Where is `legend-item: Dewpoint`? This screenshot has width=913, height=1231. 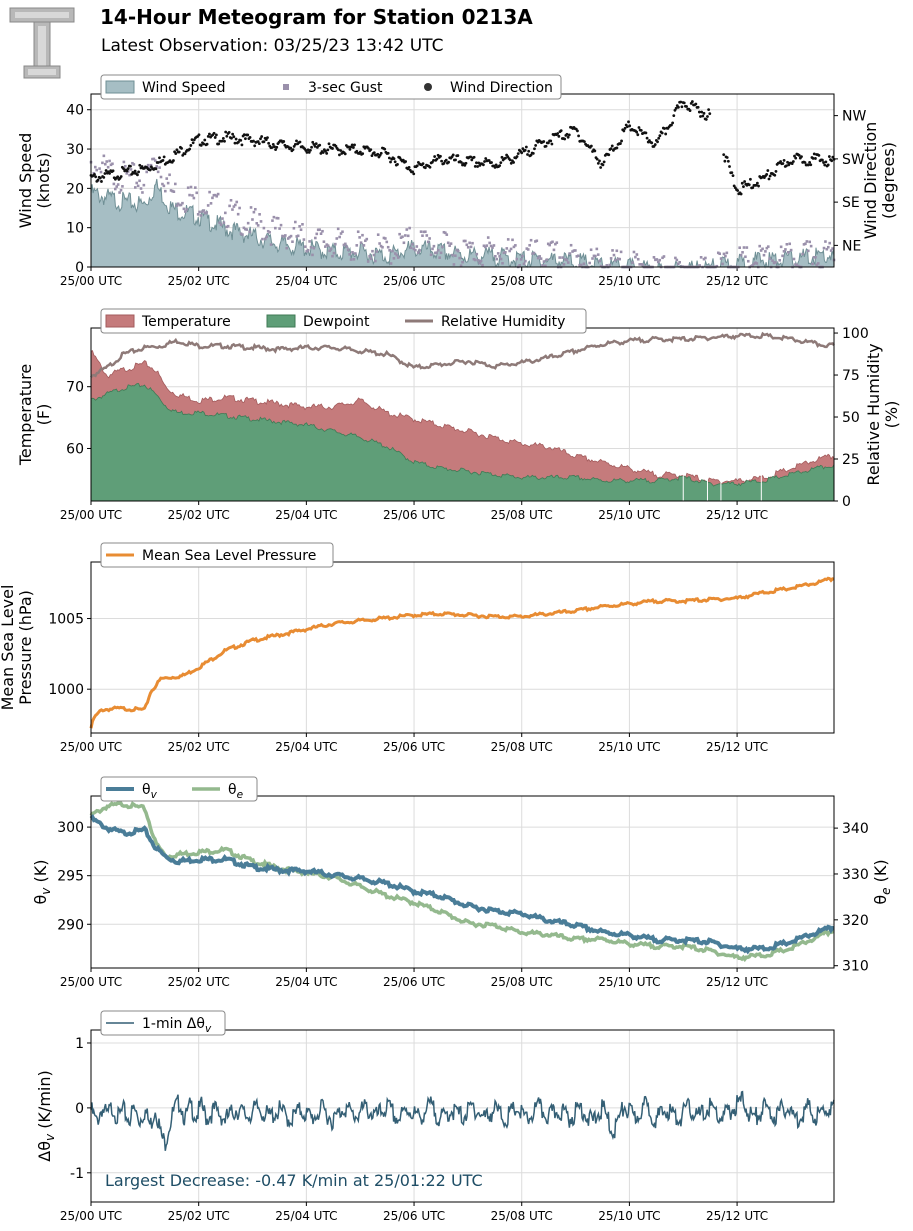
legend-item: Dewpoint is located at coordinates (318, 322).